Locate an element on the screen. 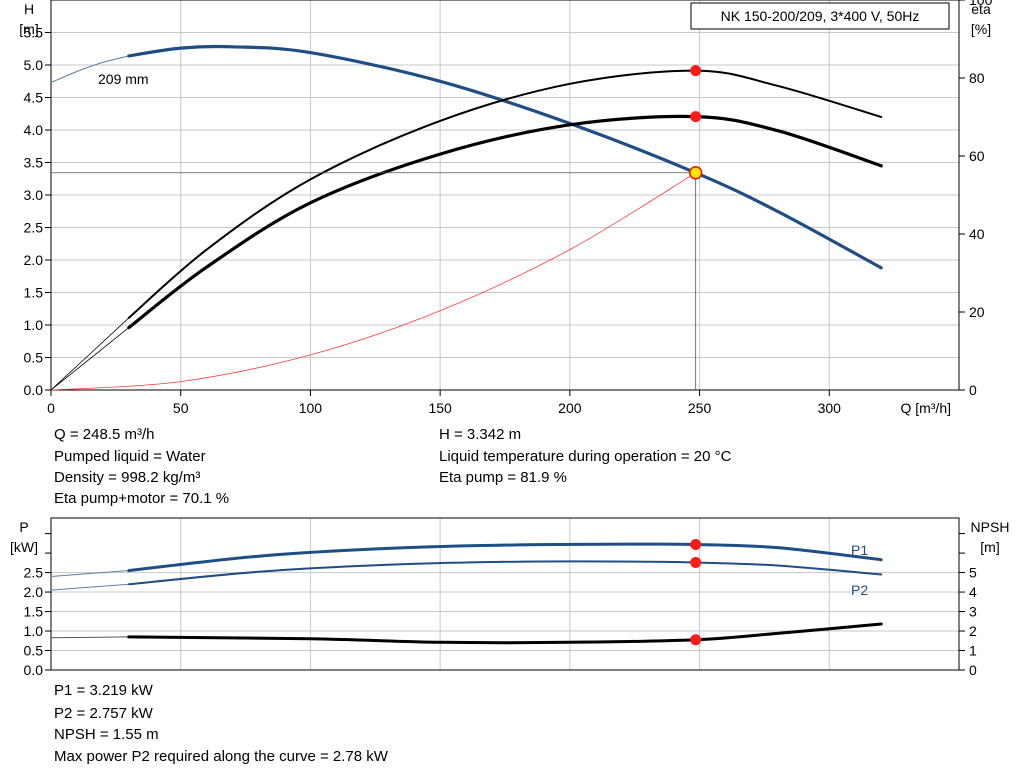 This screenshot has height=781, width=1024. p1-curve is located at coordinates (505, 557).